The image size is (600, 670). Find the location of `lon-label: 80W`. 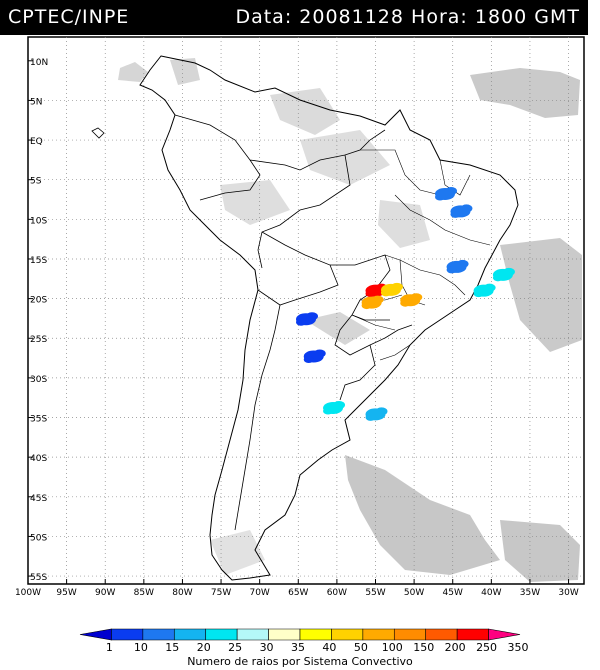

lon-label: 80W is located at coordinates (182, 593).